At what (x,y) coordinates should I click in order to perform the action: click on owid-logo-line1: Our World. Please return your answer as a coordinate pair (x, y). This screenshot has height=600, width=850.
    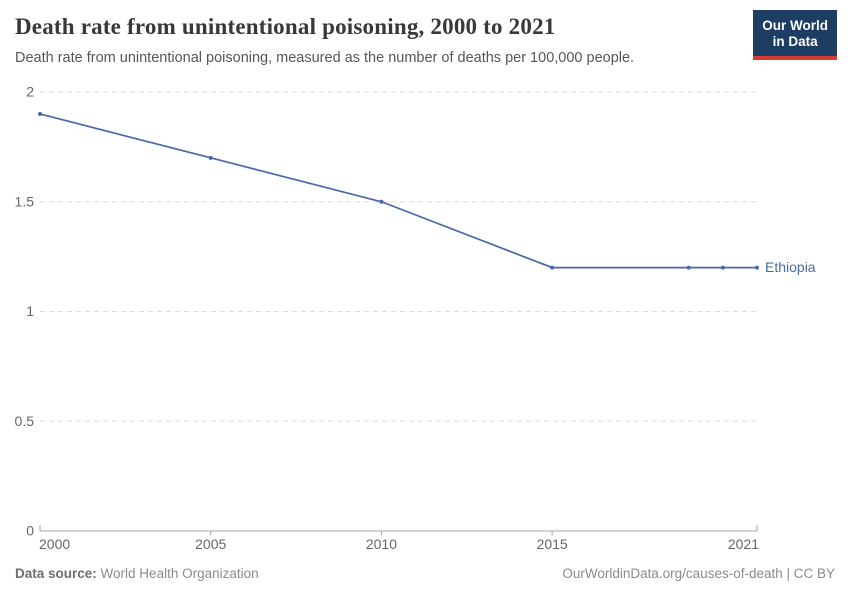
    Looking at the image, I should click on (795, 25).